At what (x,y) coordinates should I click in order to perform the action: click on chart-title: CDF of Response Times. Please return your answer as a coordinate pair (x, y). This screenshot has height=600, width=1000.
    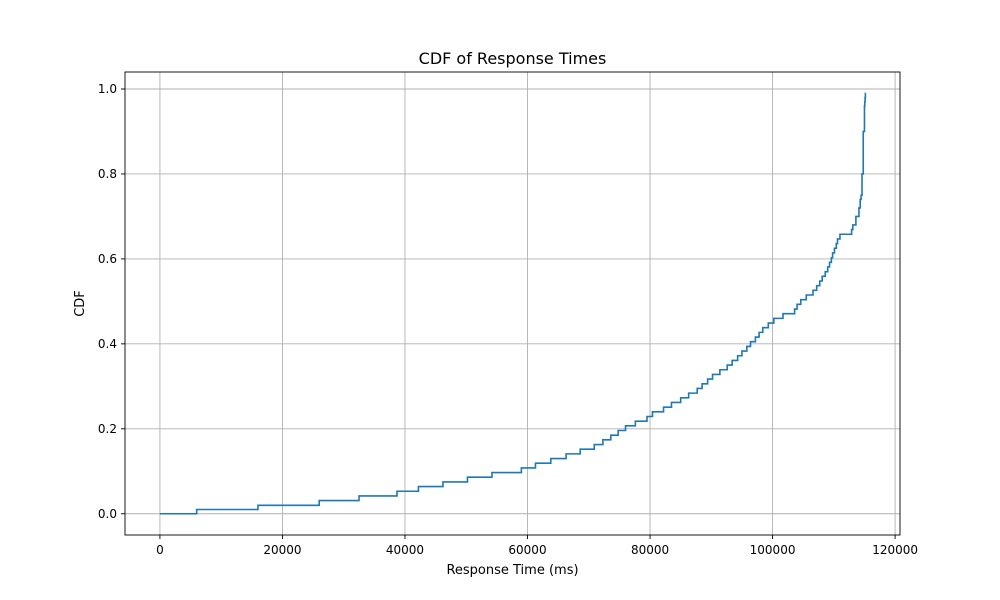
    Looking at the image, I should click on (513, 58).